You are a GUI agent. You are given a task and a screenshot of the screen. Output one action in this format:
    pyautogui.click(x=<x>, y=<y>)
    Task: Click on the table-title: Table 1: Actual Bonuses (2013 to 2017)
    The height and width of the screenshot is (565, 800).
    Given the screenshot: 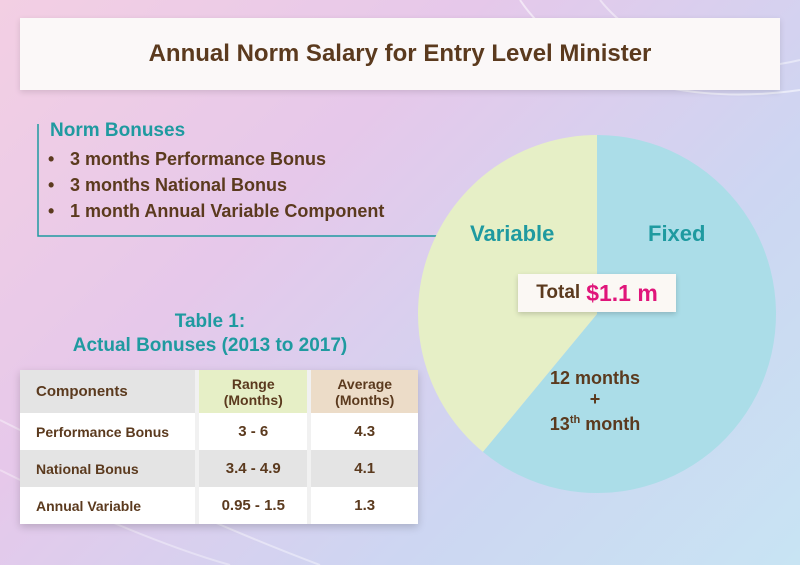 What is the action you would take?
    pyautogui.click(x=210, y=334)
    